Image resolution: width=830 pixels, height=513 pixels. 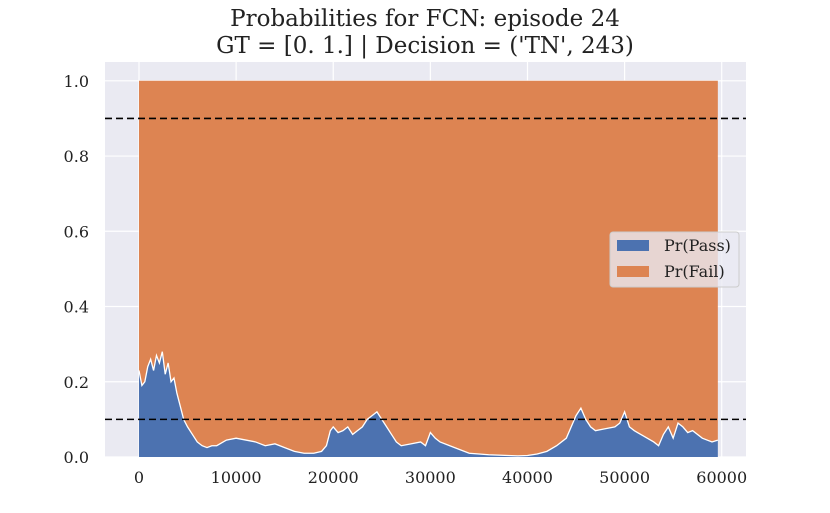 I want to click on pass-boundary-line, so click(x=428, y=404).